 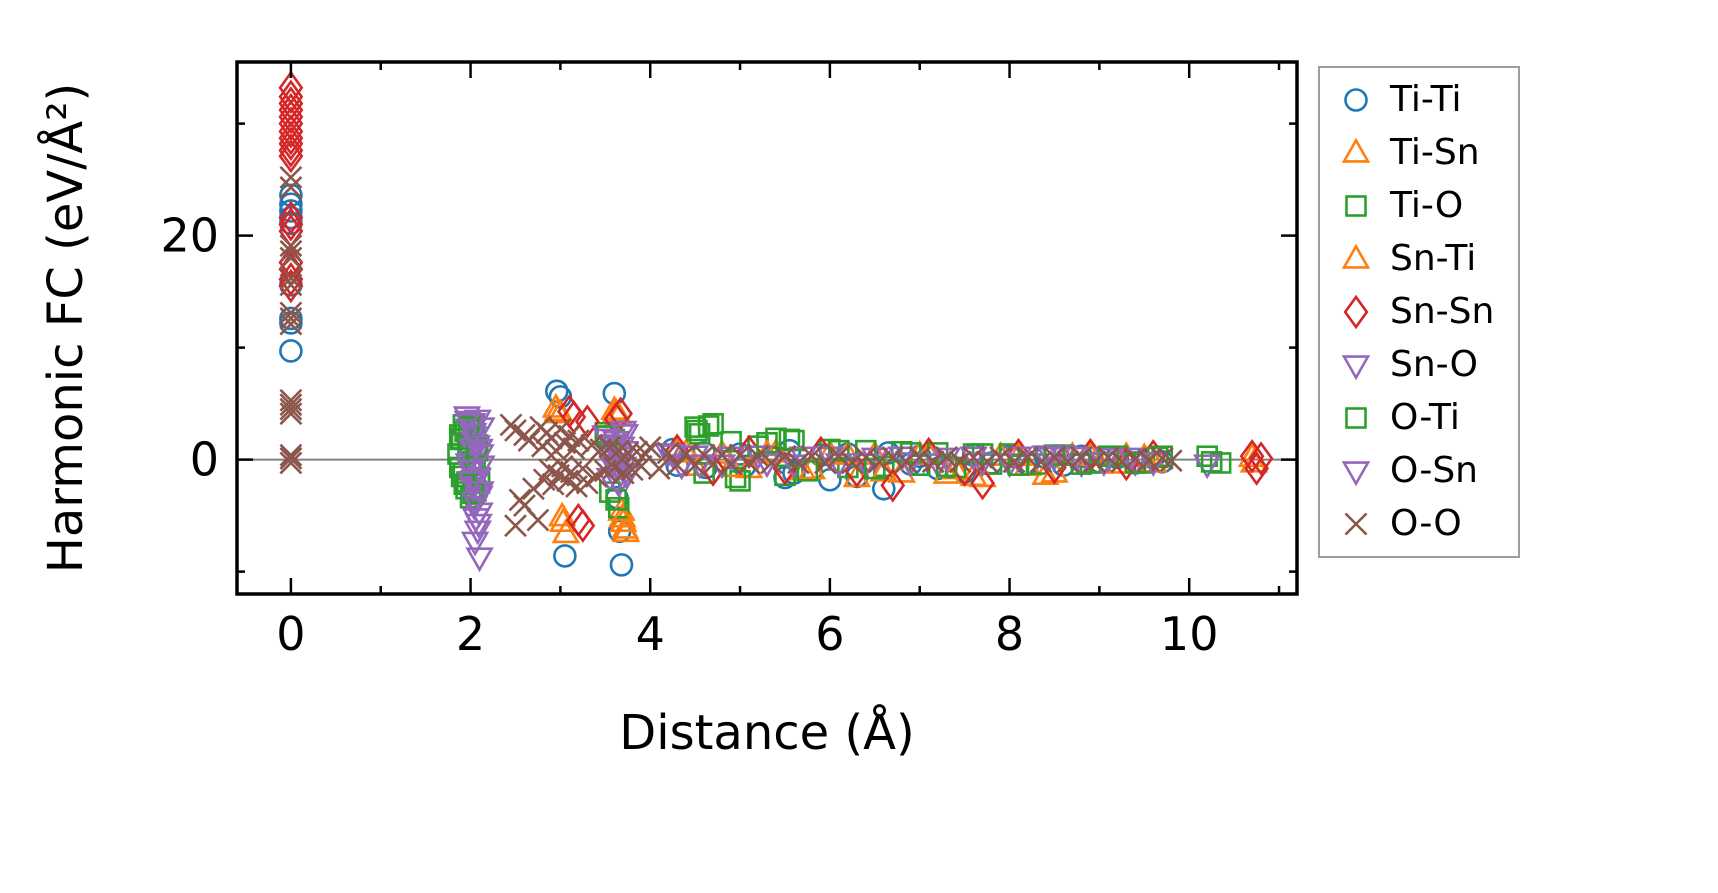 I want to click on legend-item-sn-o: Sn-O, so click(x=1414, y=365).